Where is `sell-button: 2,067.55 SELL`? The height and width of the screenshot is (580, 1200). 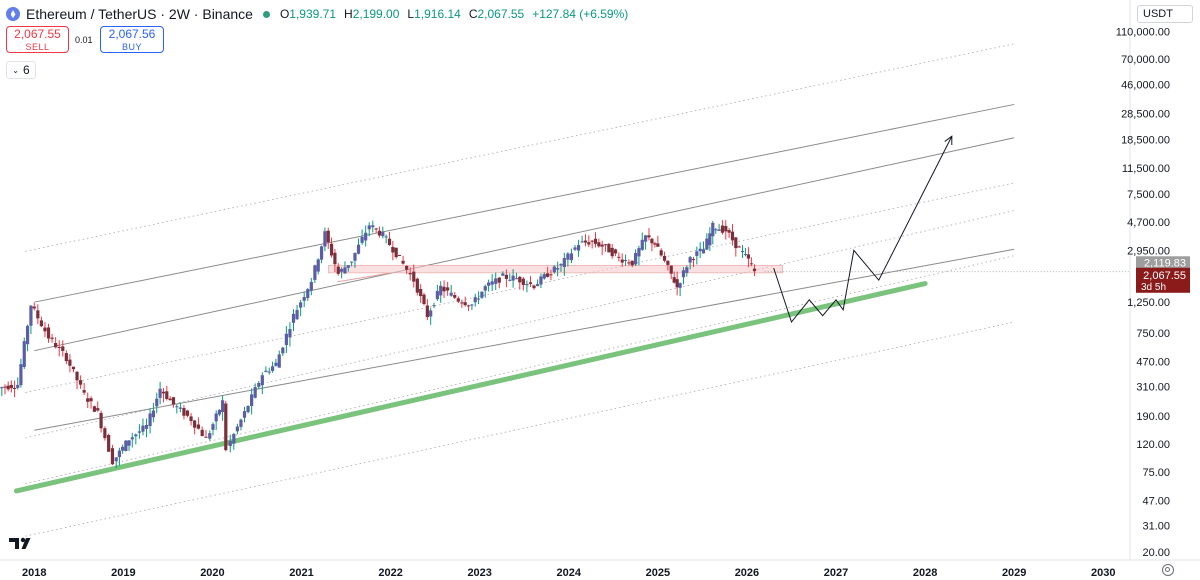 sell-button: 2,067.55 SELL is located at coordinates (37, 39).